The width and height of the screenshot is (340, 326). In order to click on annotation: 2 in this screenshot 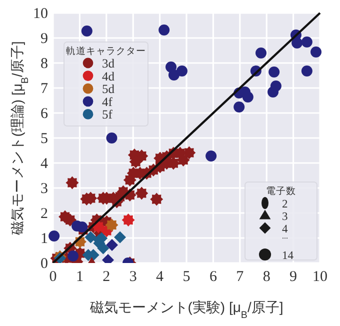, I will do `click(285, 204)`.